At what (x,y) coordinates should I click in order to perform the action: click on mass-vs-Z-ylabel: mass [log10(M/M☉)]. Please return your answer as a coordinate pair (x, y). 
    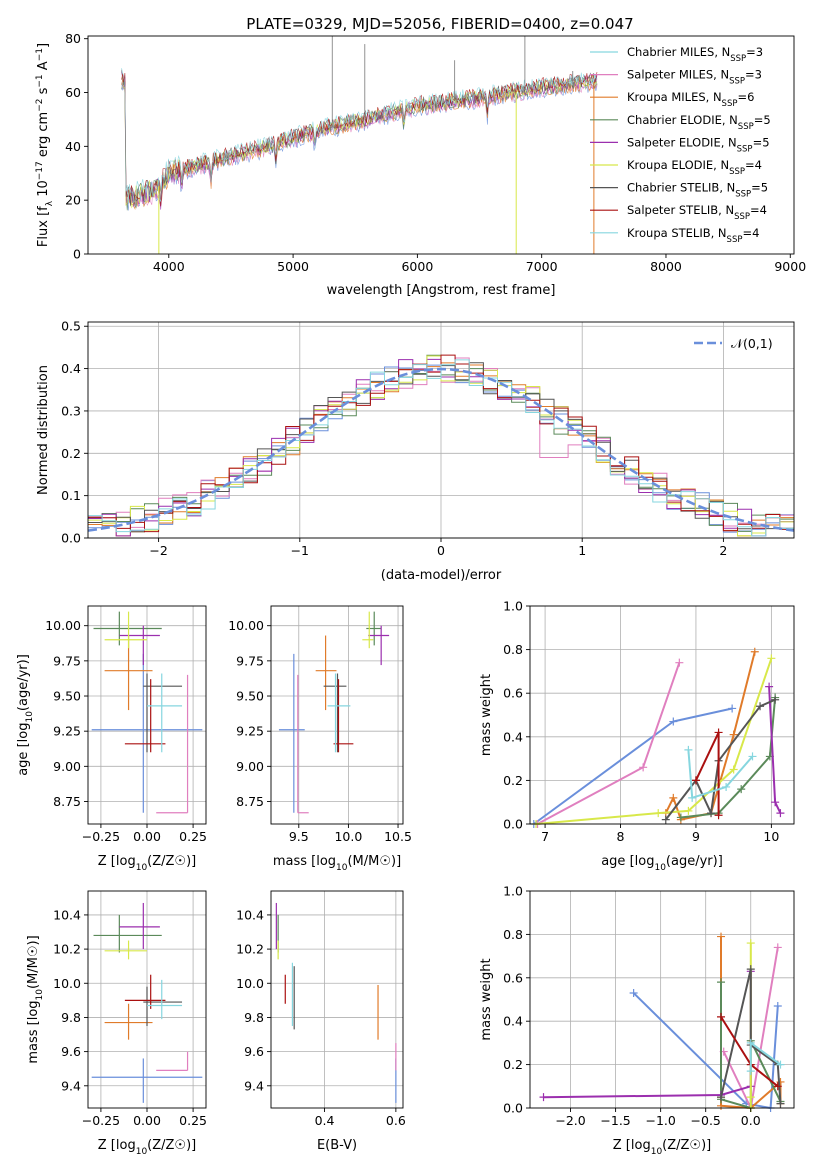
    Looking at the image, I should click on (35, 999).